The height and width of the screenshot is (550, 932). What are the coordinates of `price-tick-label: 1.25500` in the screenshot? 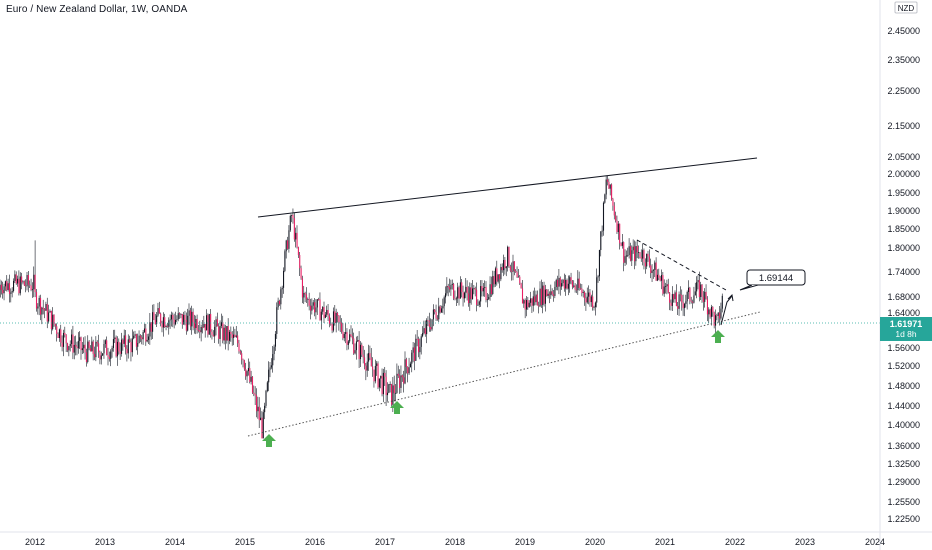 It's located at (903, 502).